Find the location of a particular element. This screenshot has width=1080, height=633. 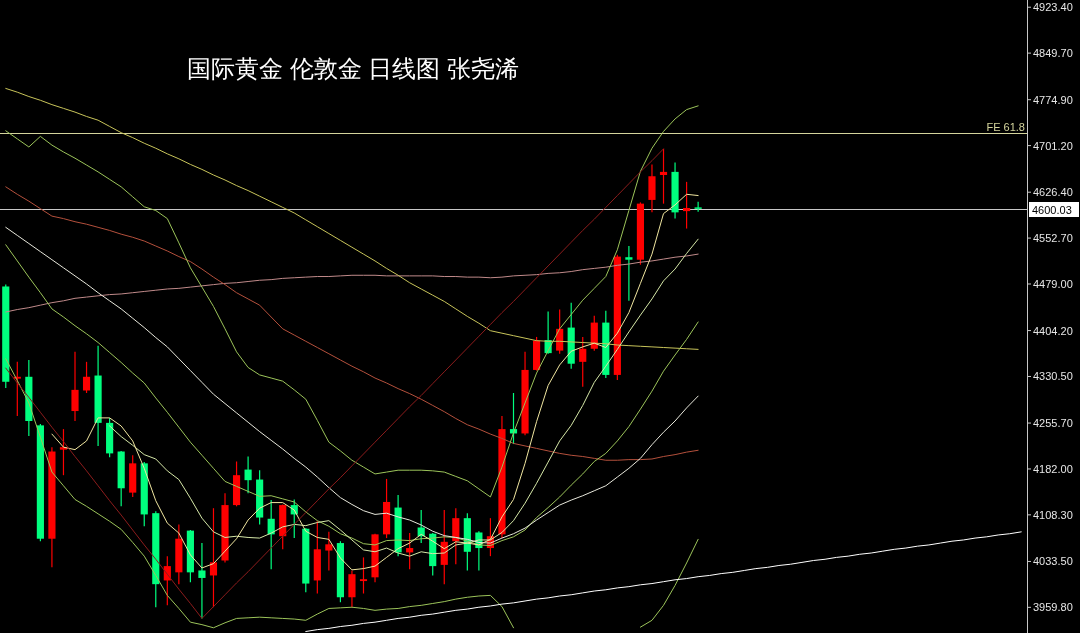

y-tick-label: 4255.70 is located at coordinates (1053, 423).